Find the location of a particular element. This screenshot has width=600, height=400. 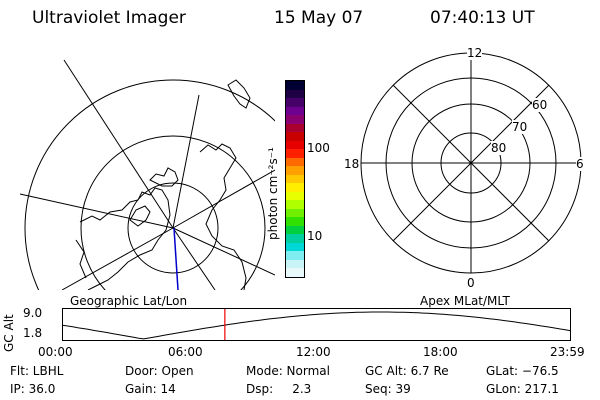

mlt-label-0: 0 is located at coordinates (471, 283).